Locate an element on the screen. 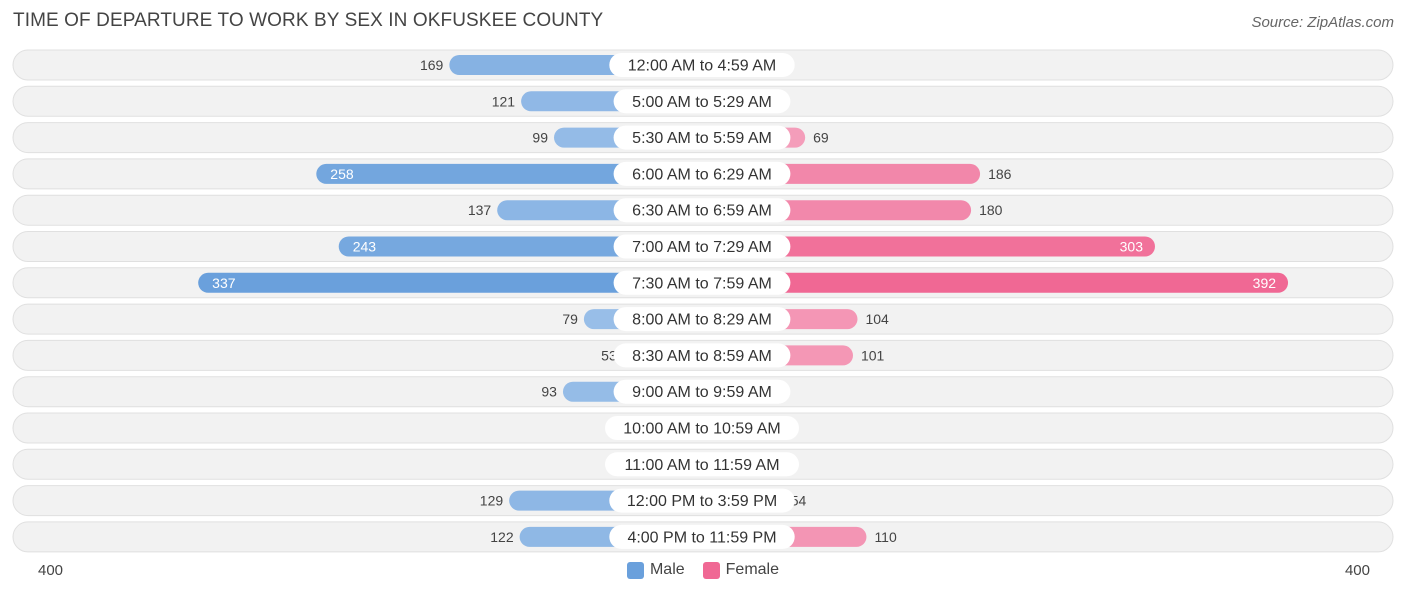 This screenshot has width=1406, height=595. category-label: 7:30 AM to 7:59 AM is located at coordinates (702, 283).